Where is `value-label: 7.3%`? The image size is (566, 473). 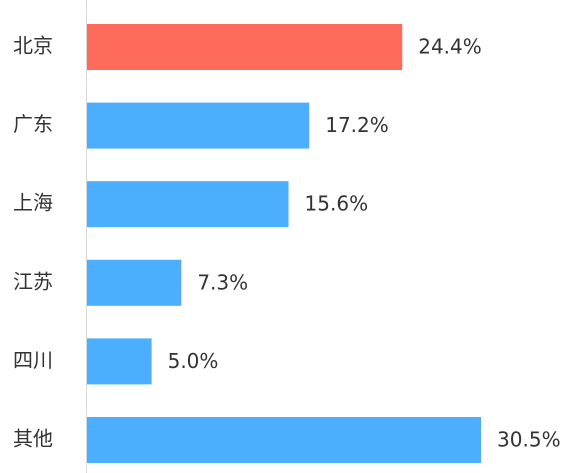 value-label: 7.3% is located at coordinates (222, 282).